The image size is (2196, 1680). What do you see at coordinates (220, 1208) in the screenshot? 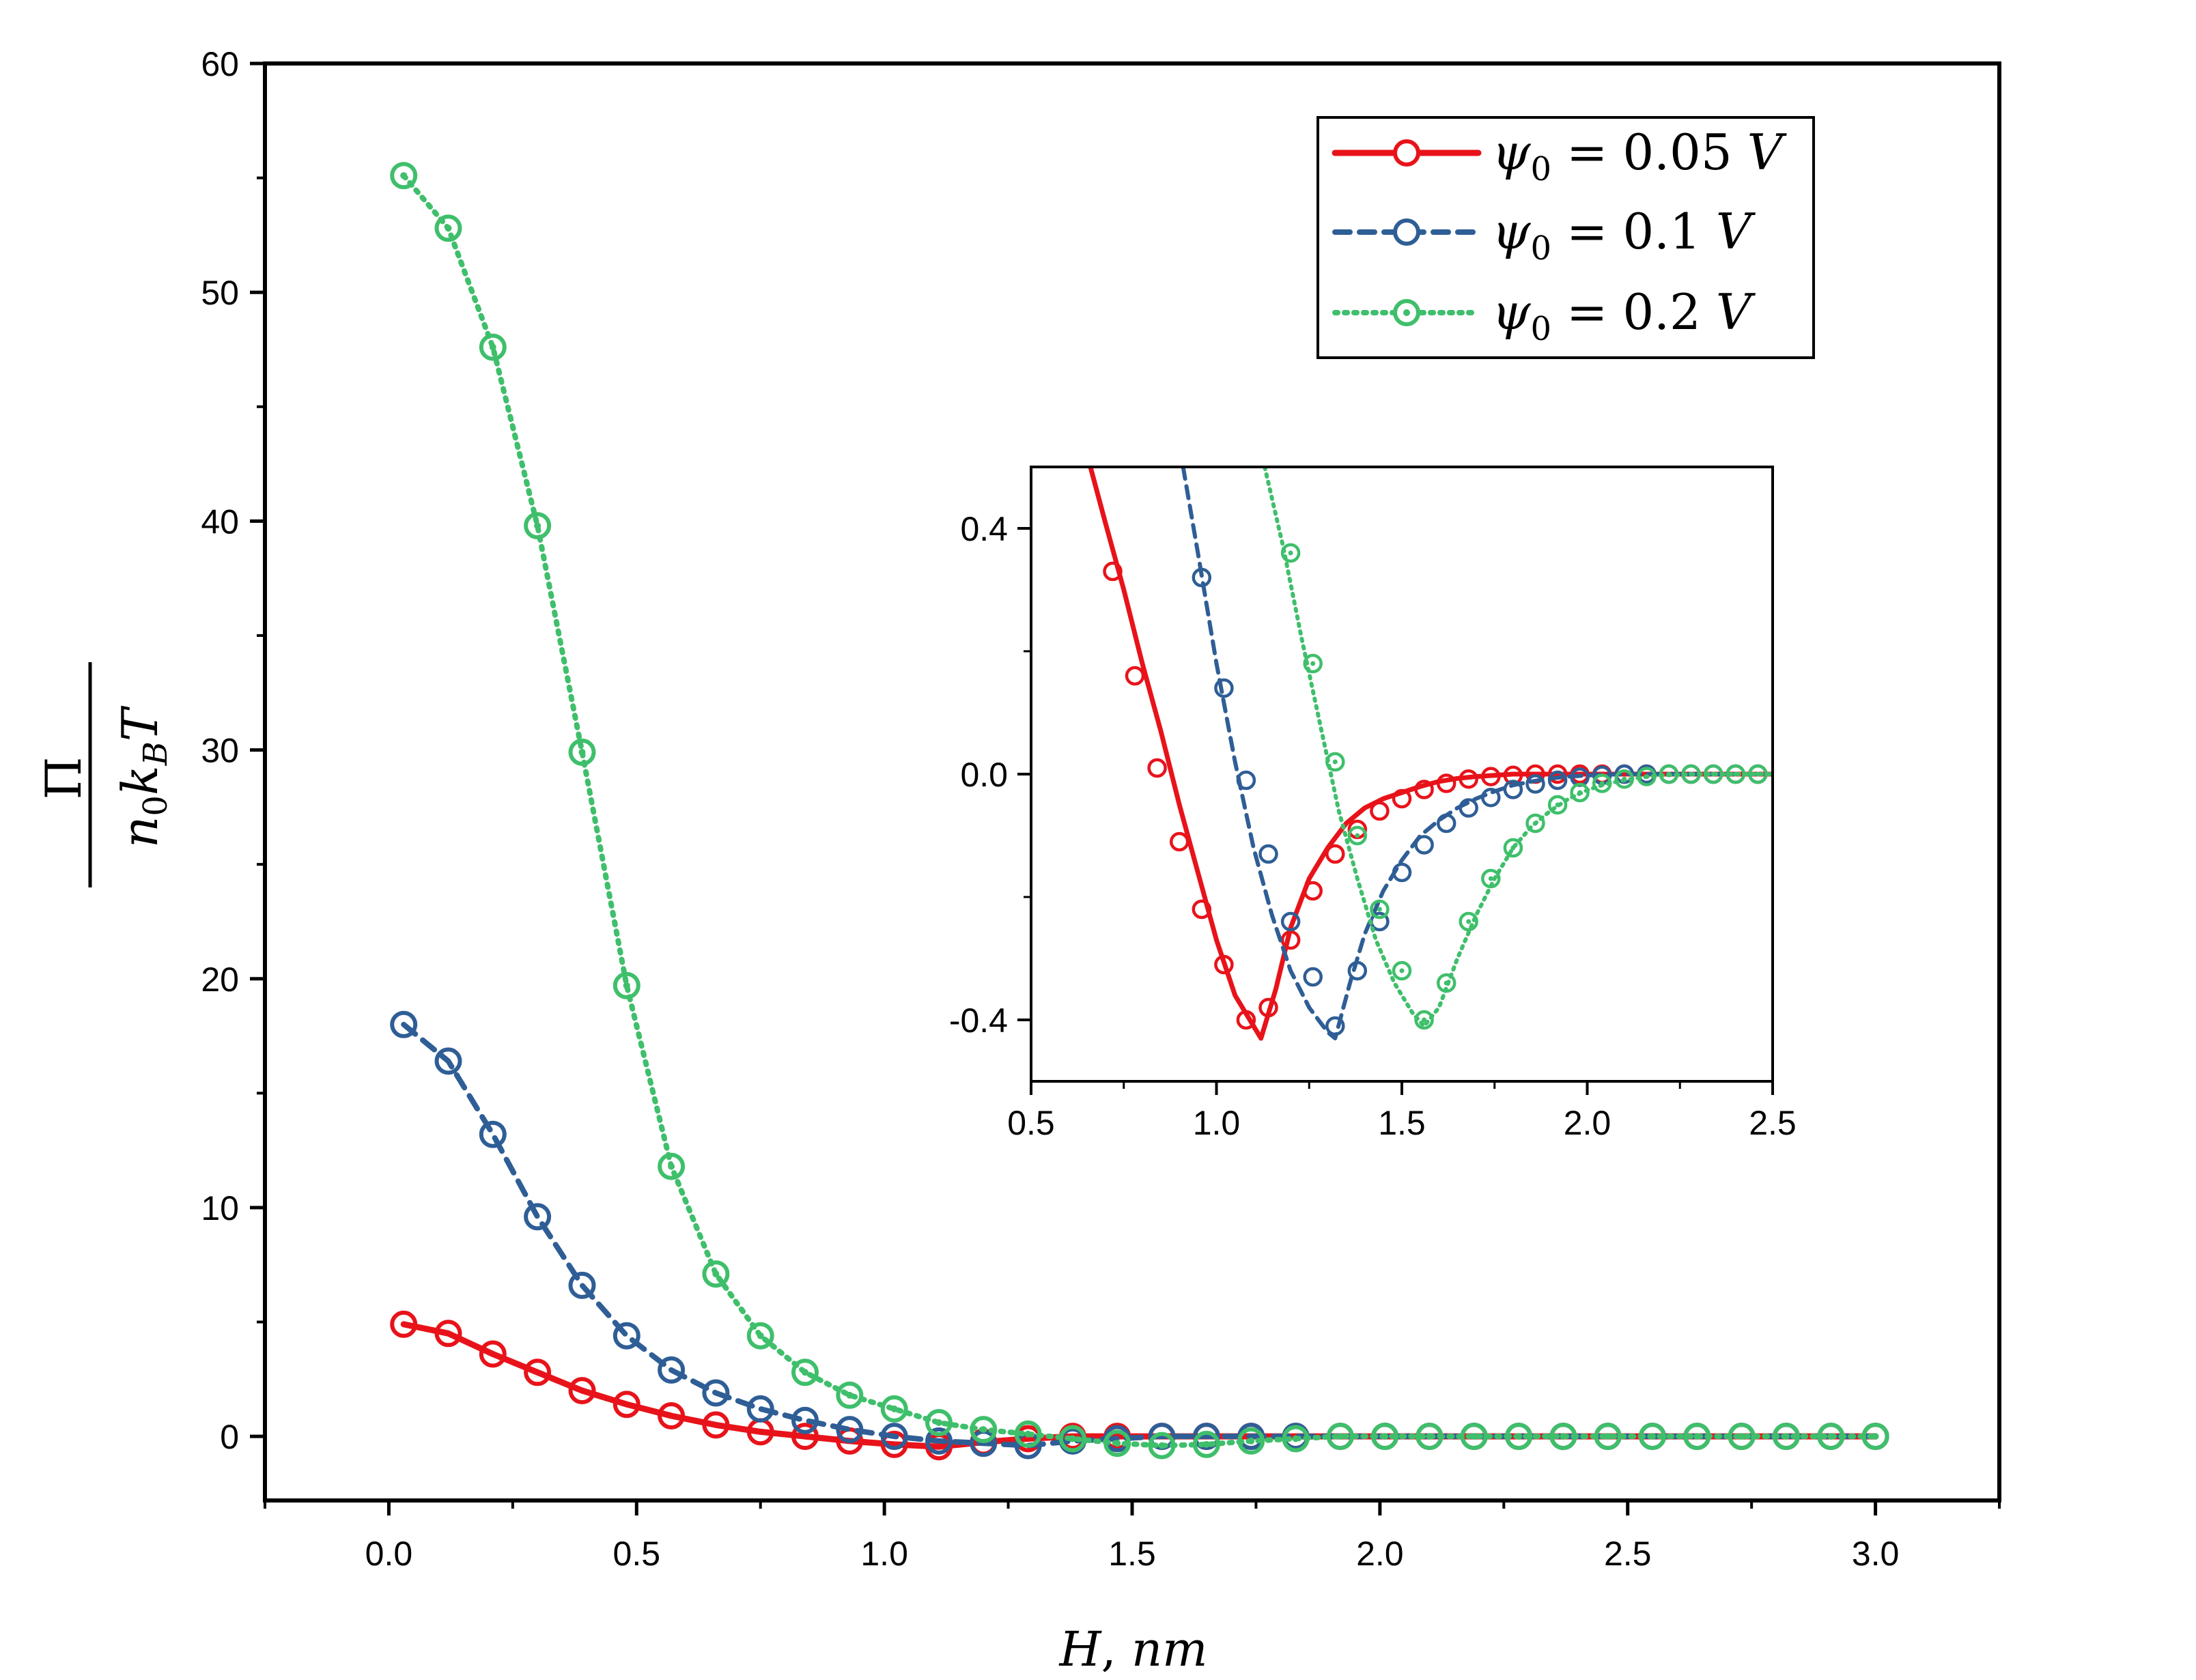
I see `main-y-tick-label: 10` at bounding box center [220, 1208].